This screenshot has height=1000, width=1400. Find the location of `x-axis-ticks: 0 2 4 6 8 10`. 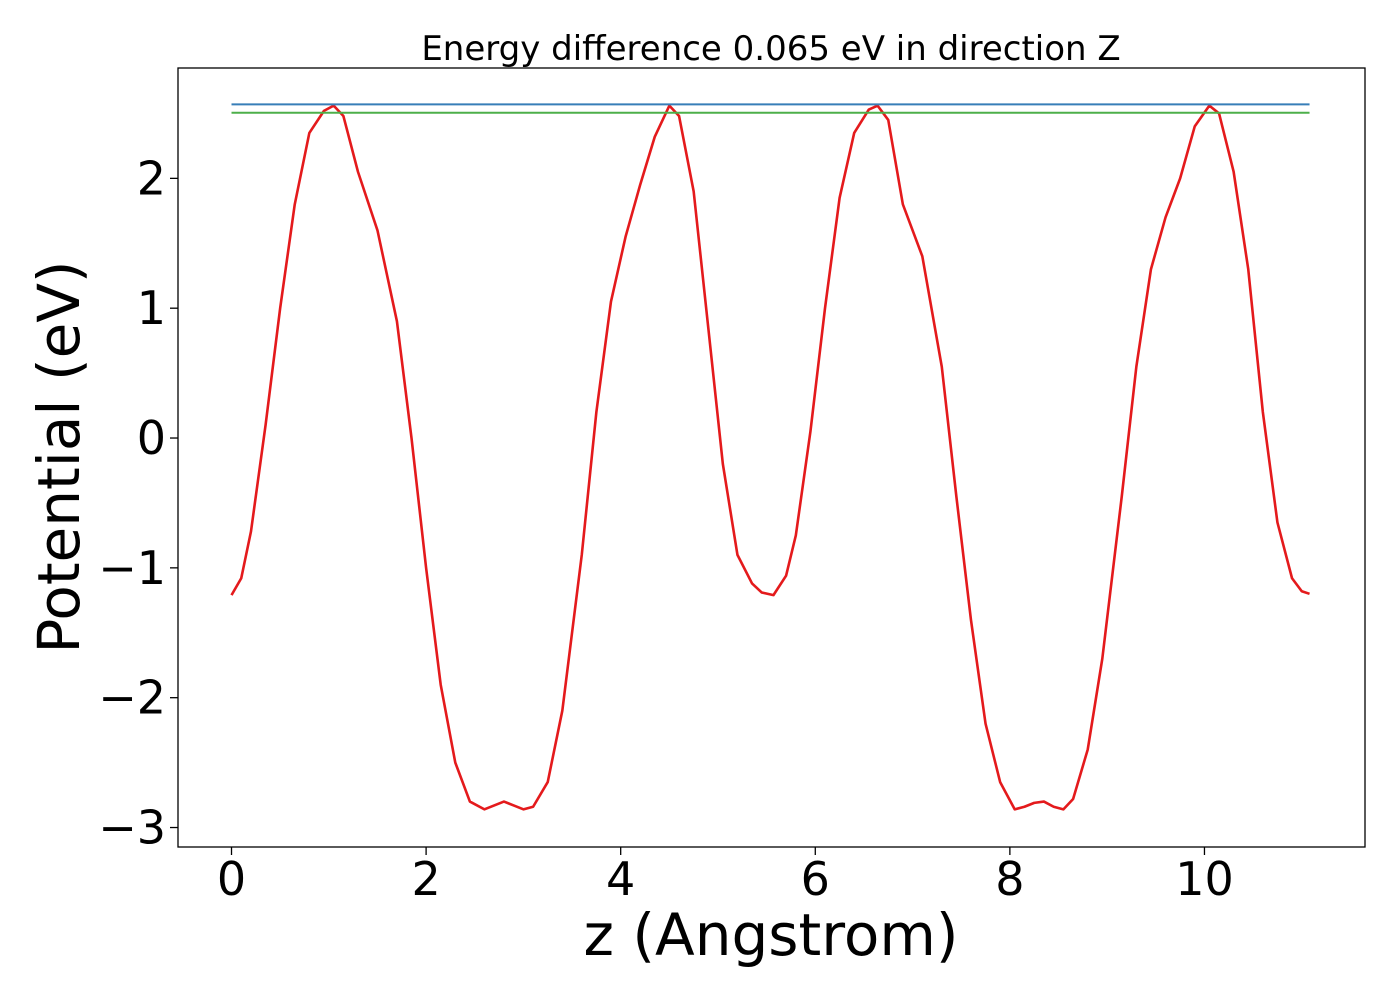

x-axis-ticks: 0 2 4 6 8 10 is located at coordinates (725, 876).